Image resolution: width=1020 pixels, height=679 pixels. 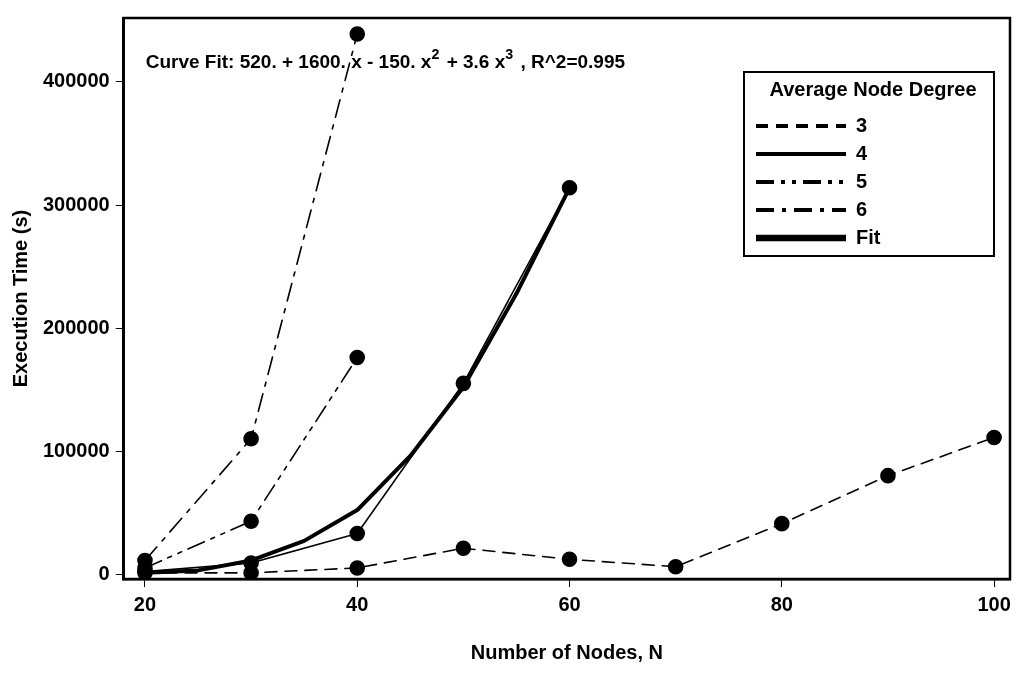 What do you see at coordinates (994, 603) in the screenshot?
I see `x-tick-label: 100` at bounding box center [994, 603].